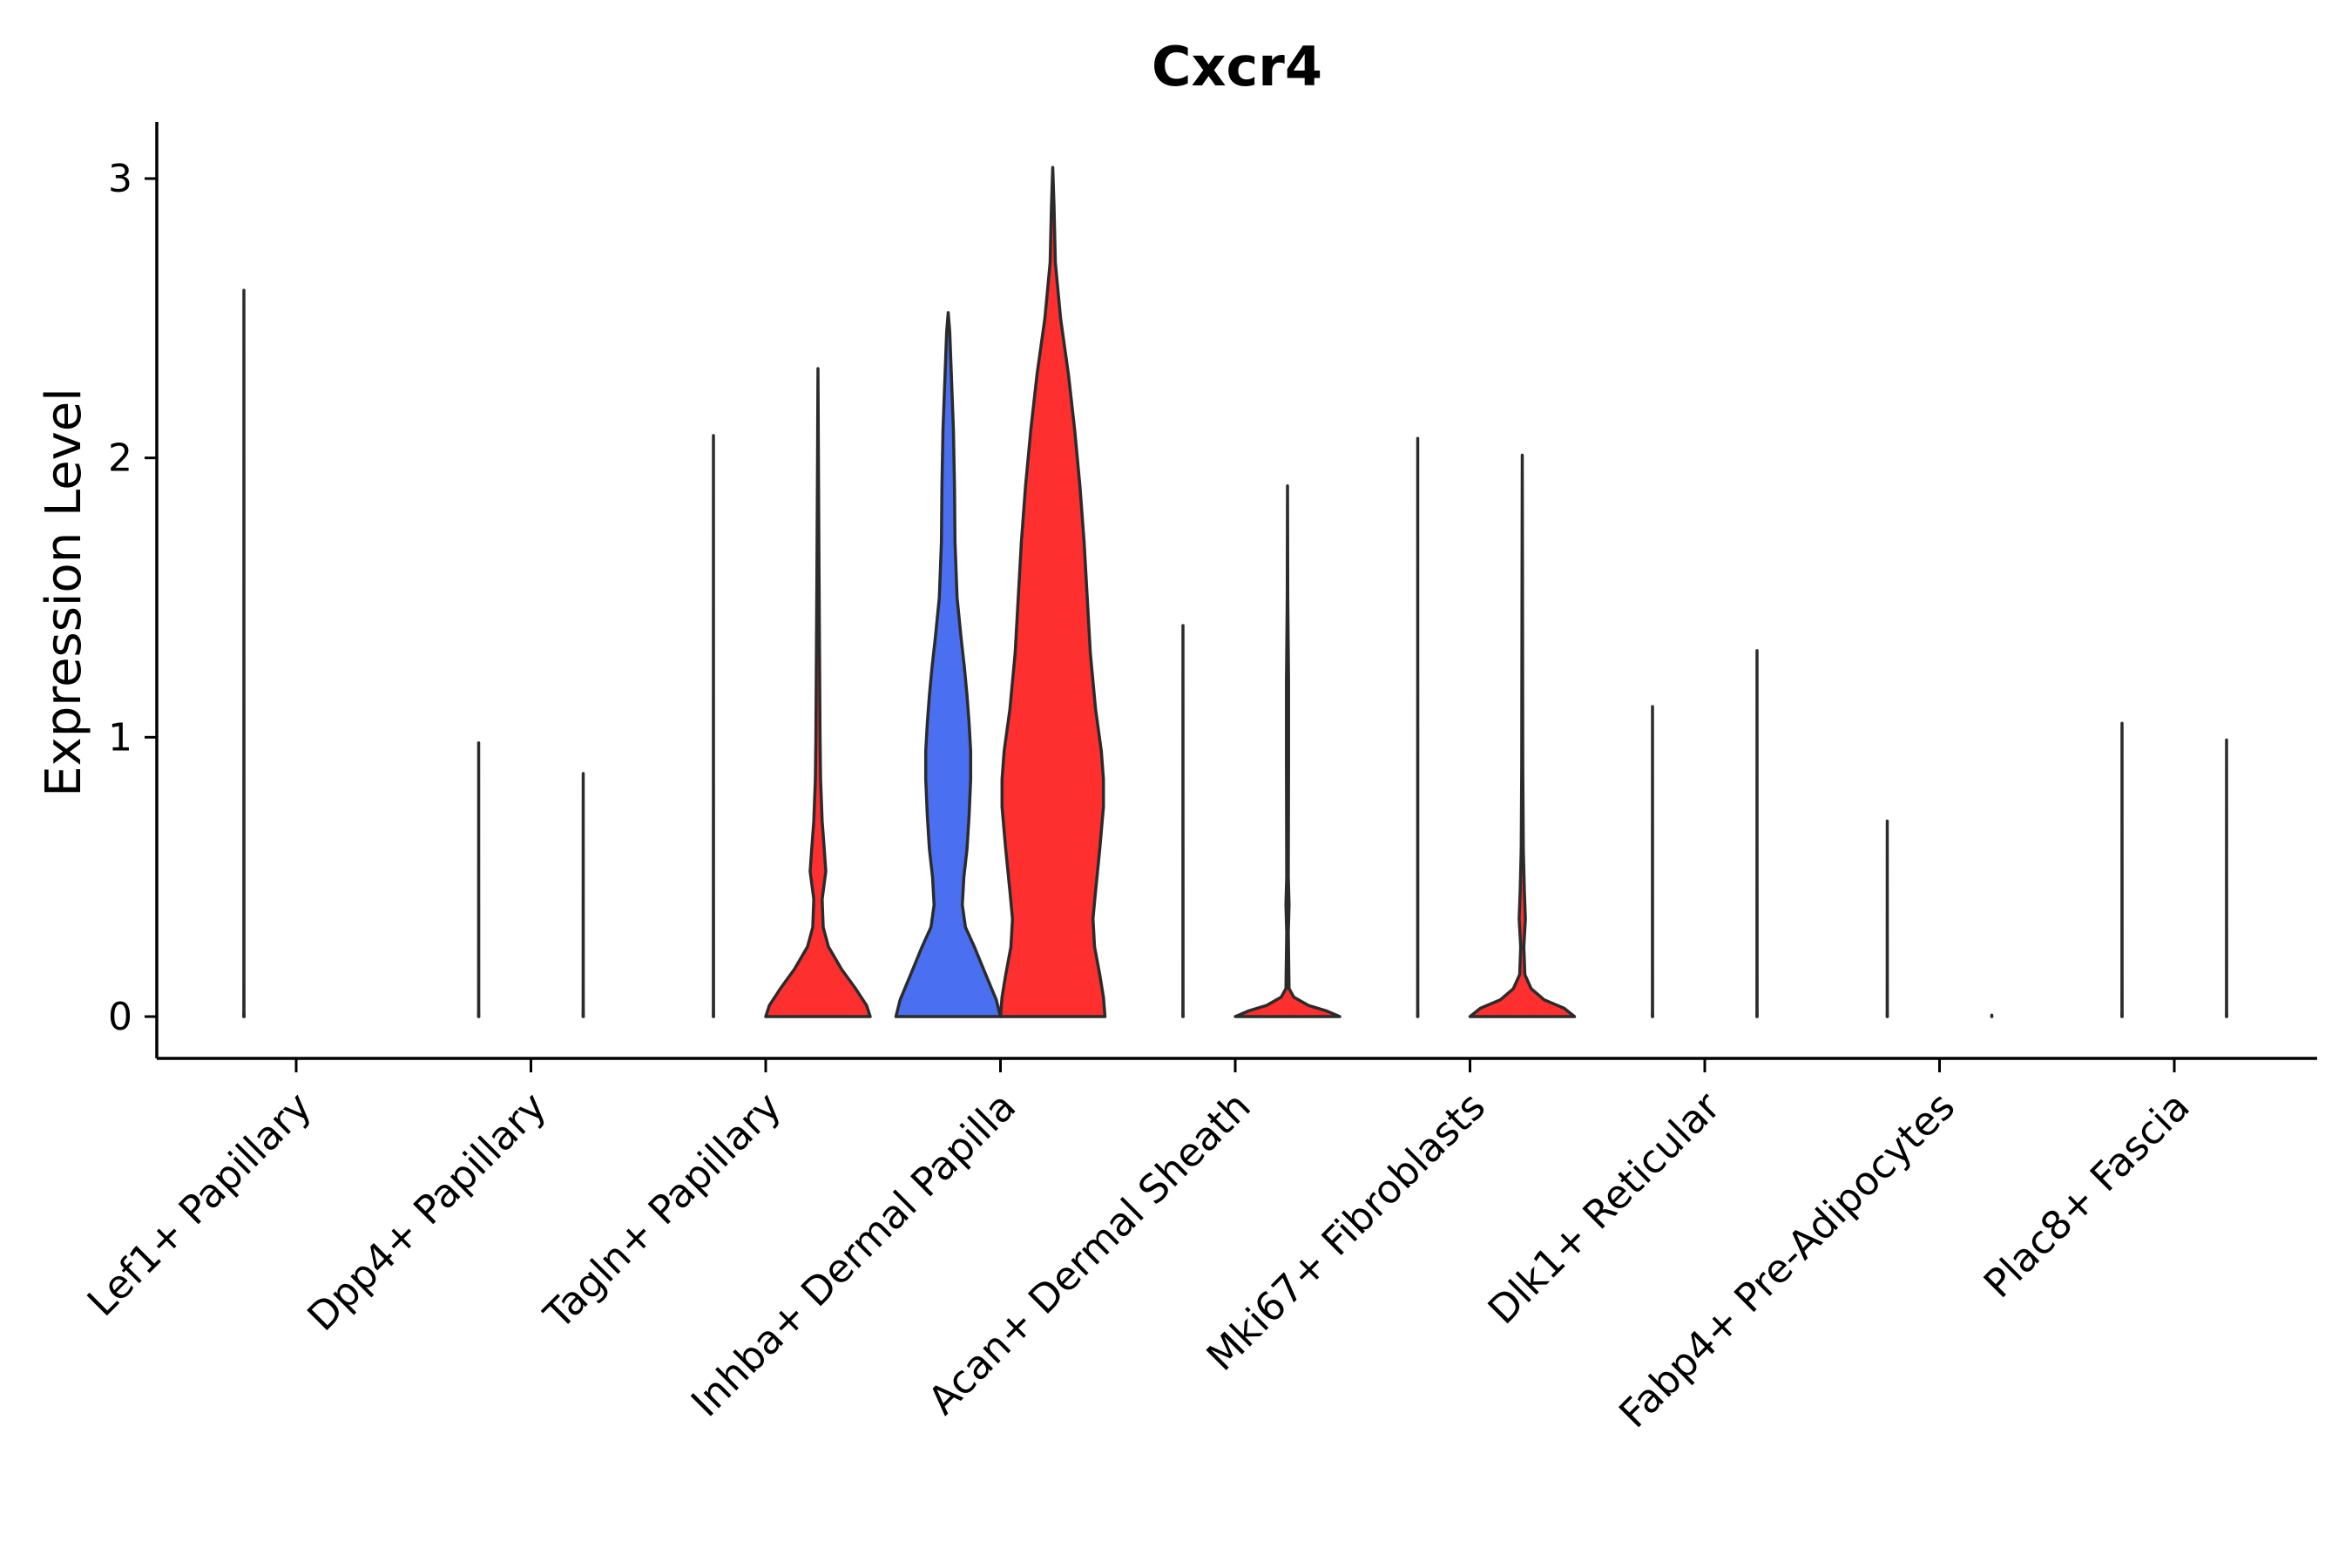  I want to click on x-tick-label-2: Tagln+ Papillary, so click(662, 1211).